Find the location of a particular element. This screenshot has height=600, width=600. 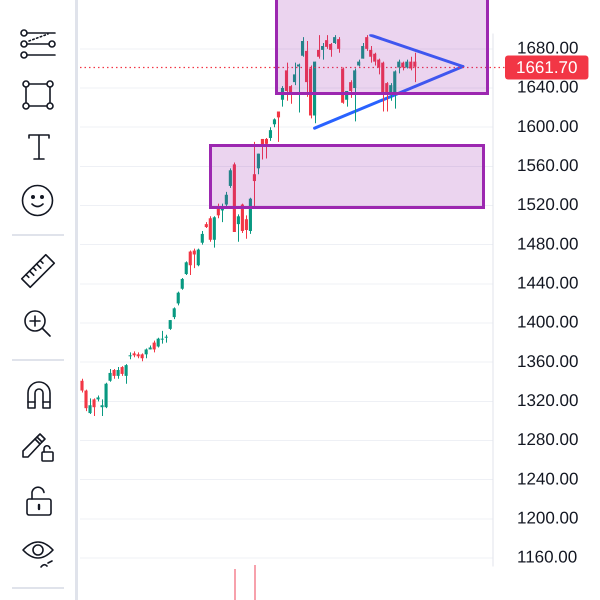

y-tick-label: 1560.00 is located at coordinates (547, 166).